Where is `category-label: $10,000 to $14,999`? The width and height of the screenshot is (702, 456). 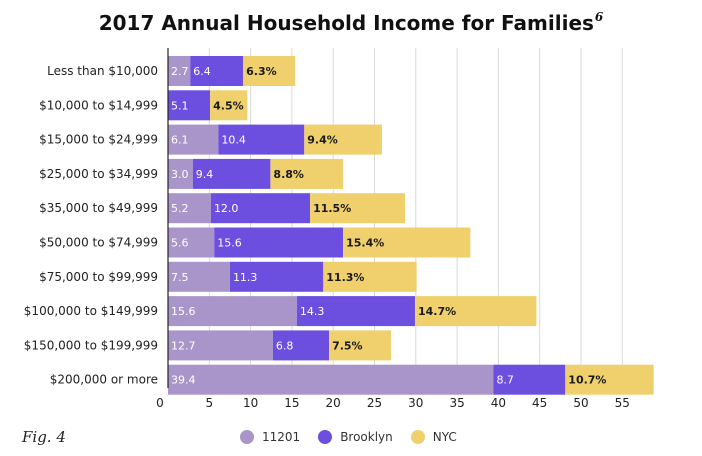 category-label: $10,000 to $14,999 is located at coordinates (98, 105).